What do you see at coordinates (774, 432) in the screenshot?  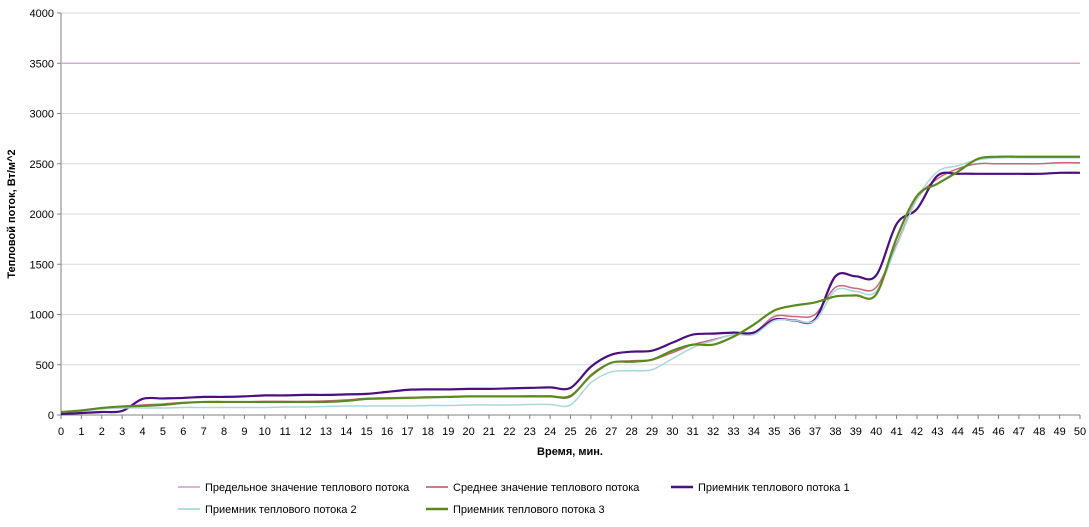 I see `x-tick-label: 35` at bounding box center [774, 432].